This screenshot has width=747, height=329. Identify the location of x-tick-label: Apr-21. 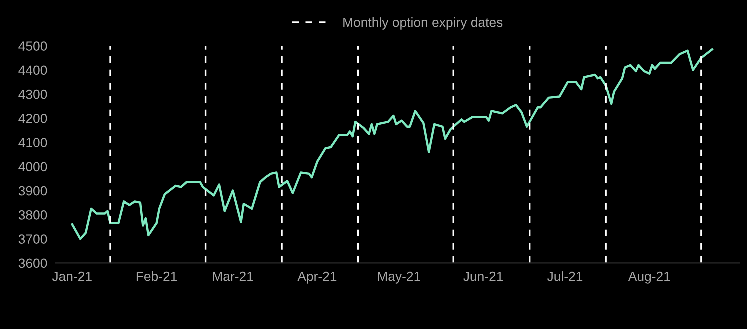
(317, 278).